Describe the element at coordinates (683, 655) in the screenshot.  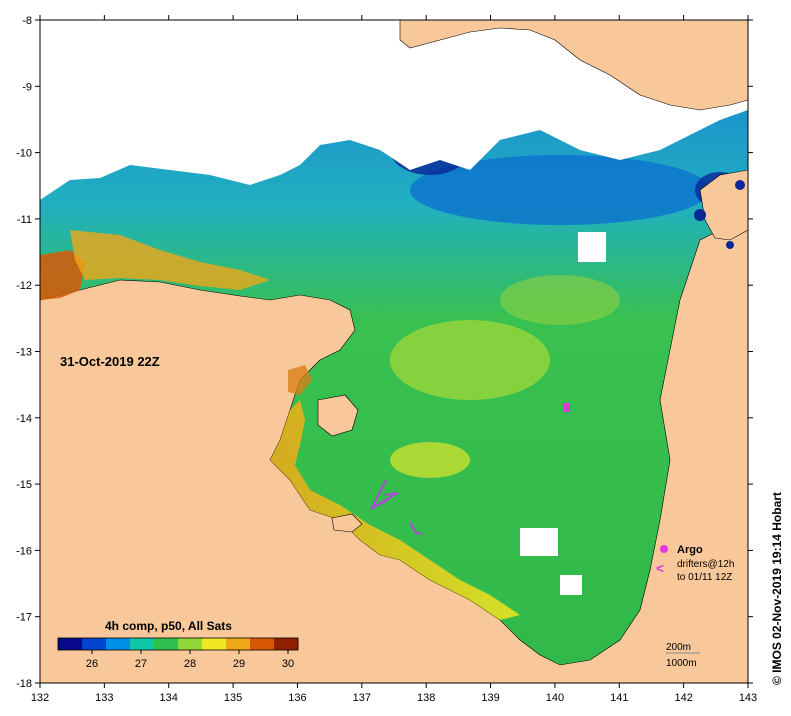
I see `depth-legend: 200m 1000m` at that location.